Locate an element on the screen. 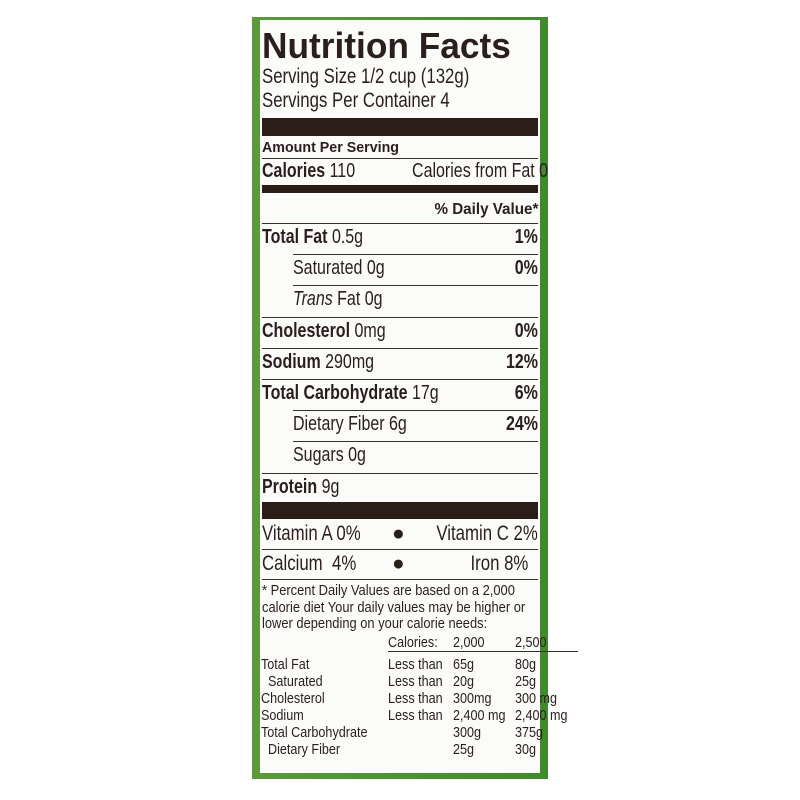 The height and width of the screenshot is (800, 800). table-cell: Dietary Fiber is located at coordinates (301, 749).